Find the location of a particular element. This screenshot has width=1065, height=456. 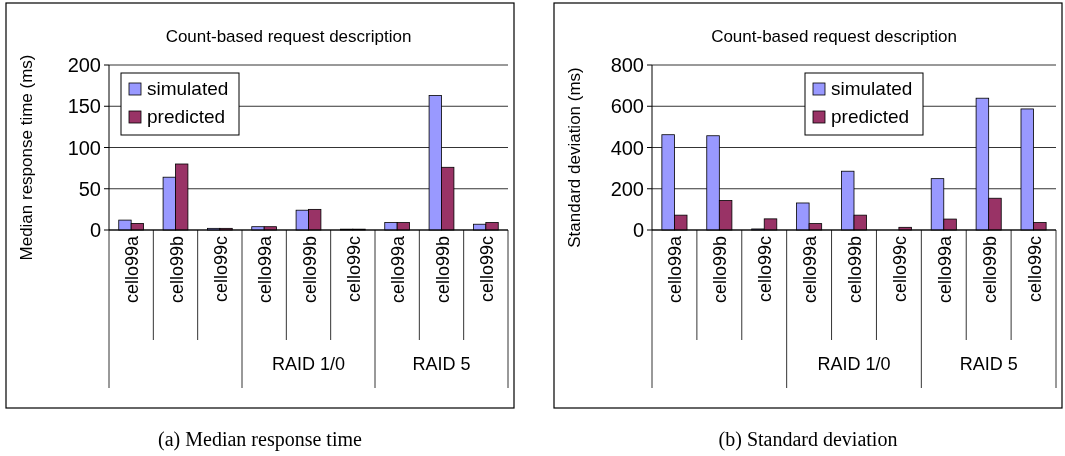

y-tick-label: 100 is located at coordinates (84, 147).